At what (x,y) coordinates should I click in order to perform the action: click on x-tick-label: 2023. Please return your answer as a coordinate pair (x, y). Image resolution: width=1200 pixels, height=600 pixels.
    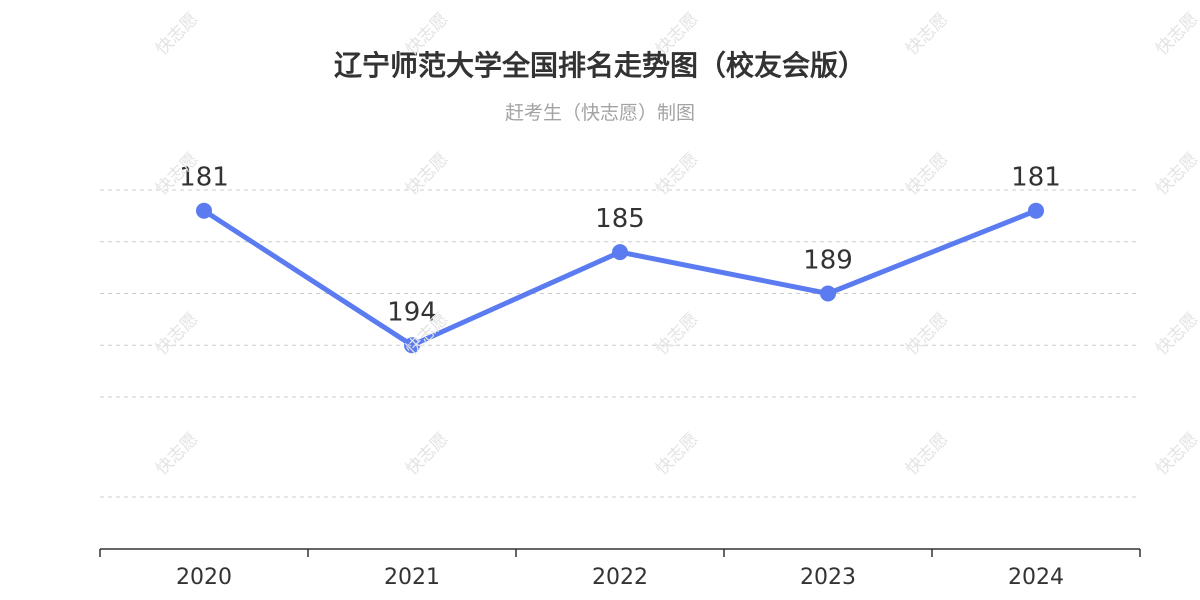
    Looking at the image, I should click on (828, 577).